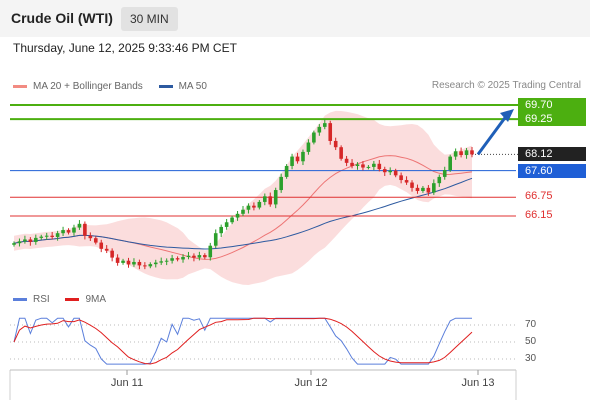 The image size is (590, 400). Describe the element at coordinates (295, 18) in the screenshot. I see `header-bar: Crude Oil (WTI) 30 MIN` at that location.